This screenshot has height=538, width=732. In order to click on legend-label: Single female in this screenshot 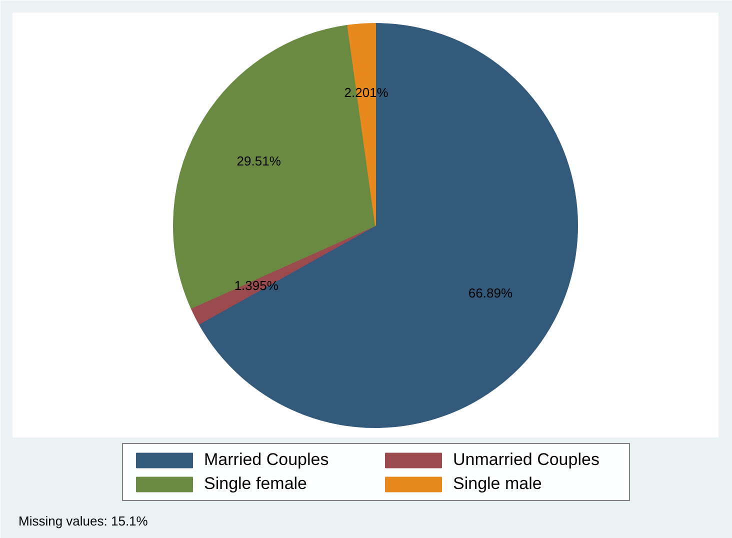, I will do `click(256, 484)`.